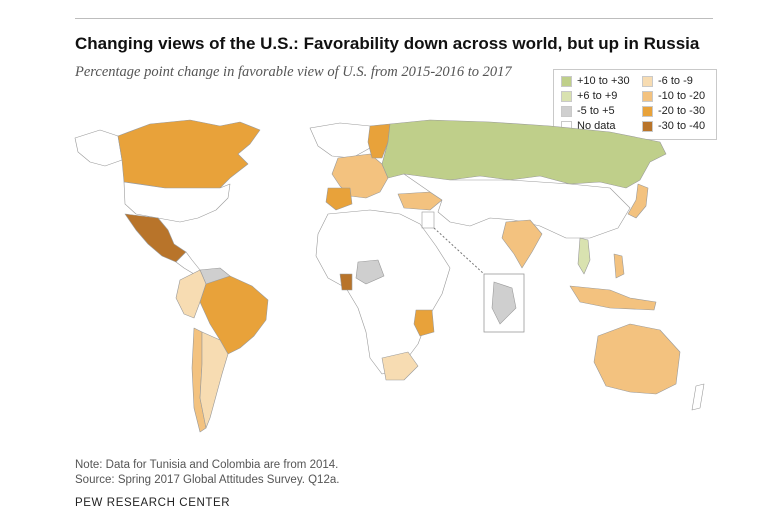 This screenshot has height=514, width=763. I want to click on map-region-alaska, so click(98, 148).